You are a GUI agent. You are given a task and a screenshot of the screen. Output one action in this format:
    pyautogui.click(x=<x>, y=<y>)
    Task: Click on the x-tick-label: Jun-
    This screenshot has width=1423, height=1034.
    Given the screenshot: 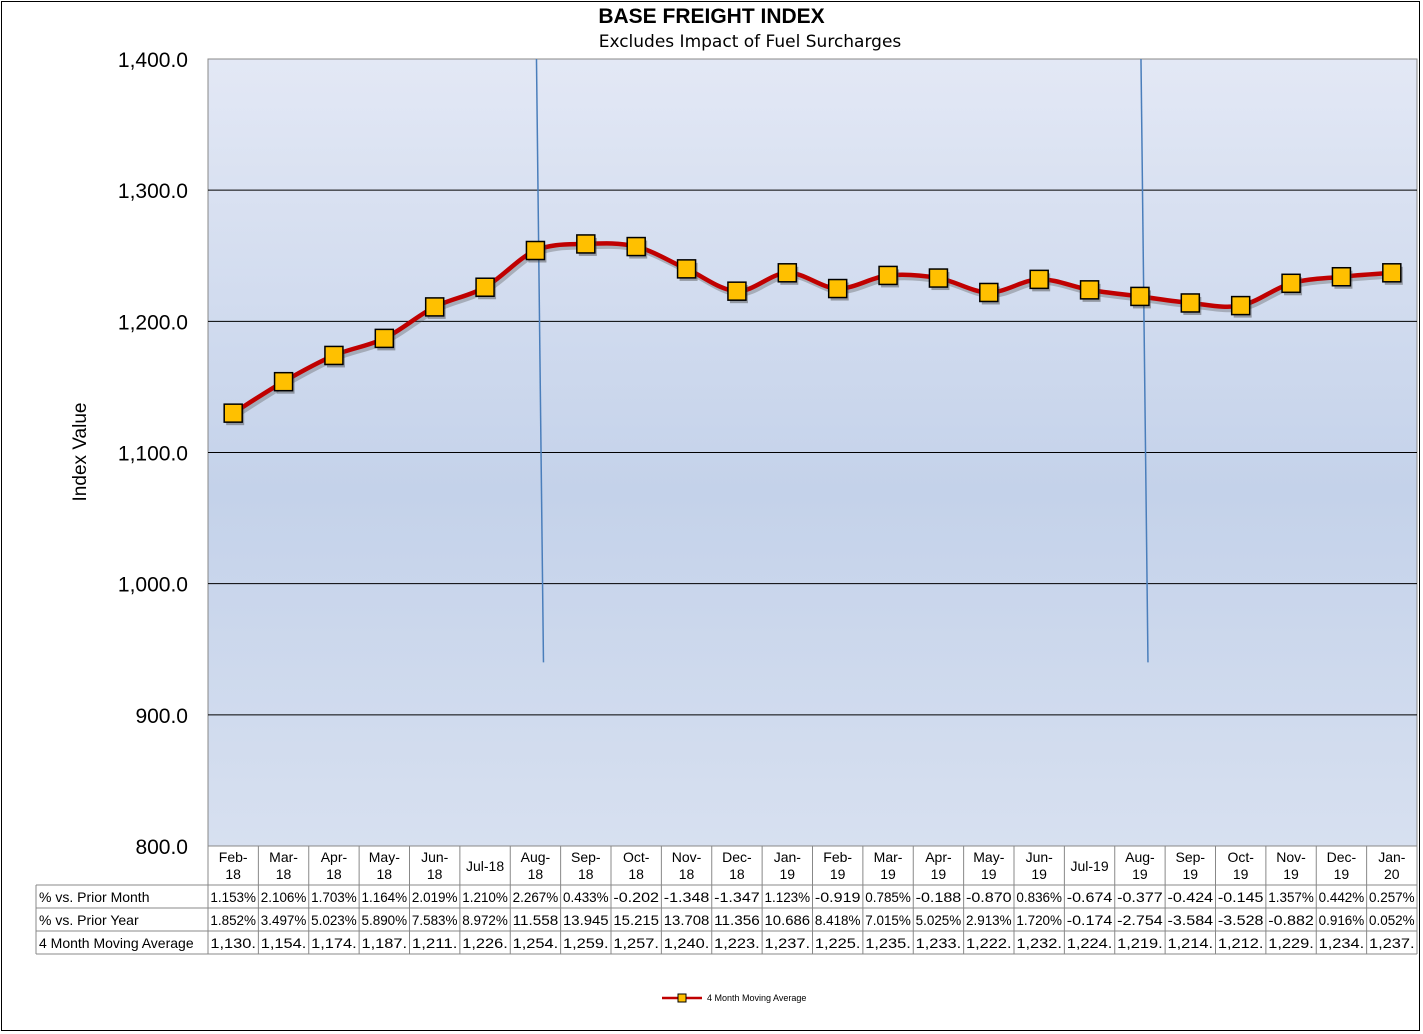 What is the action you would take?
    pyautogui.click(x=435, y=857)
    